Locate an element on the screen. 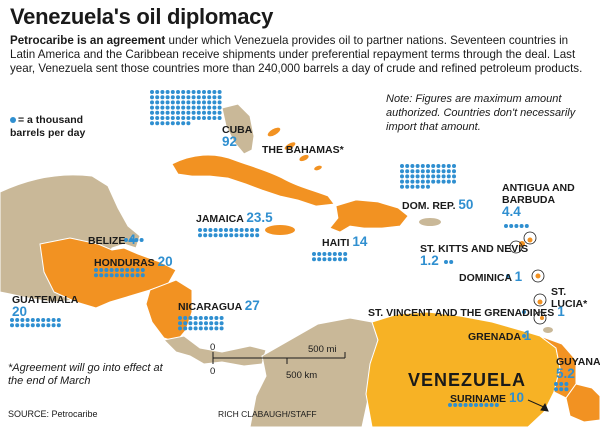  land-hispaniola is located at coordinates (369, 216).